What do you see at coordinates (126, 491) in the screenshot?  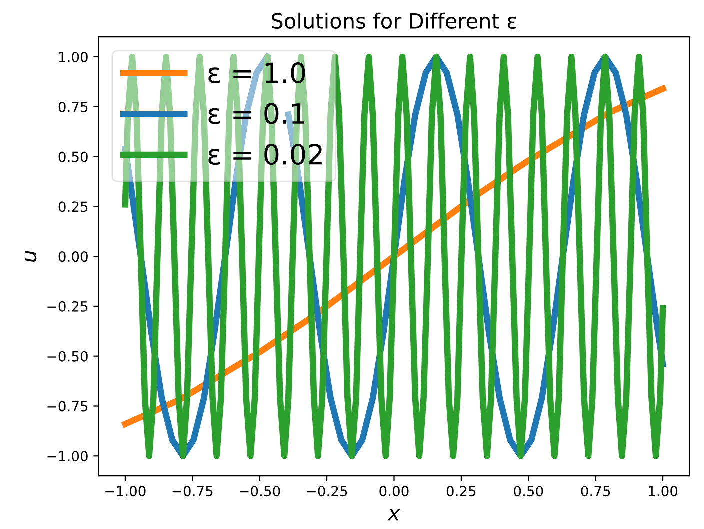 I see `x-tick-label: −1.00` at bounding box center [126, 491].